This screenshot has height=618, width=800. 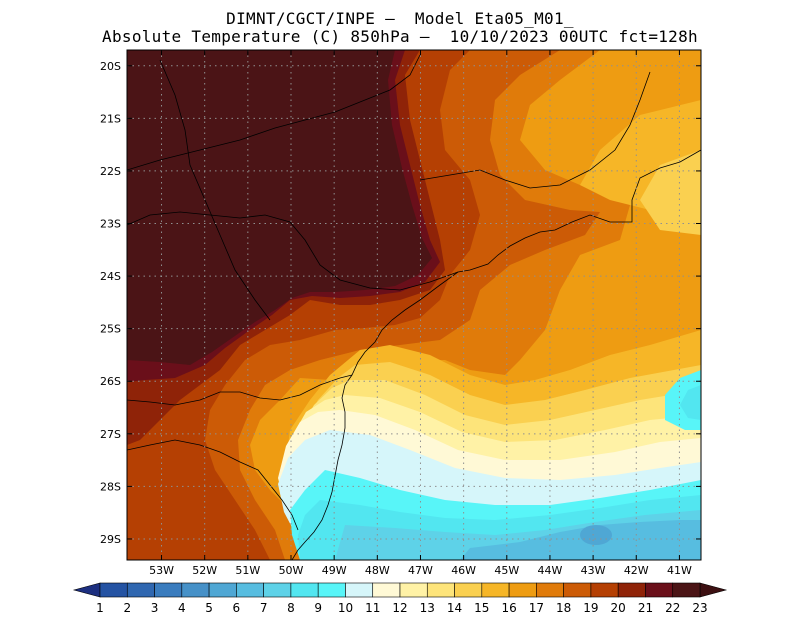 What do you see at coordinates (506, 570) in the screenshot?
I see `lon-tick-label: 45W` at bounding box center [506, 570].